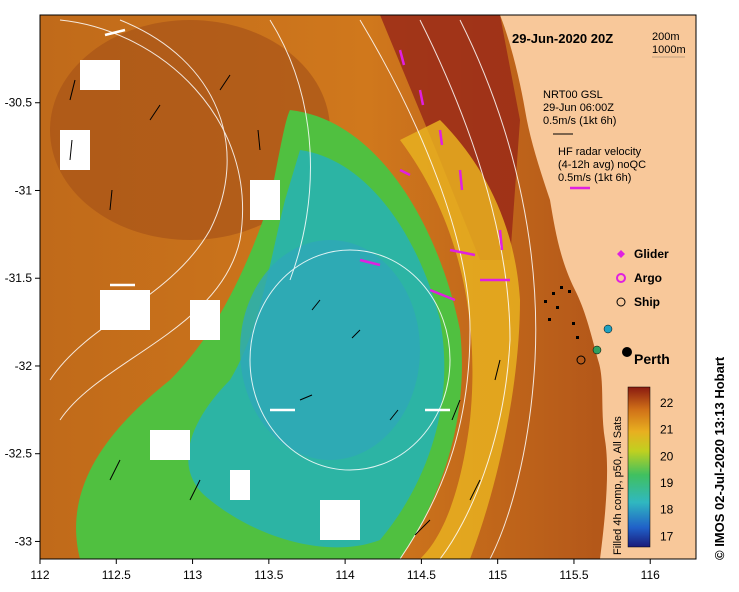  I want to click on y-axis: -30.5 -31 -31.5 -32 -32.5 -33, so click(22, 322).